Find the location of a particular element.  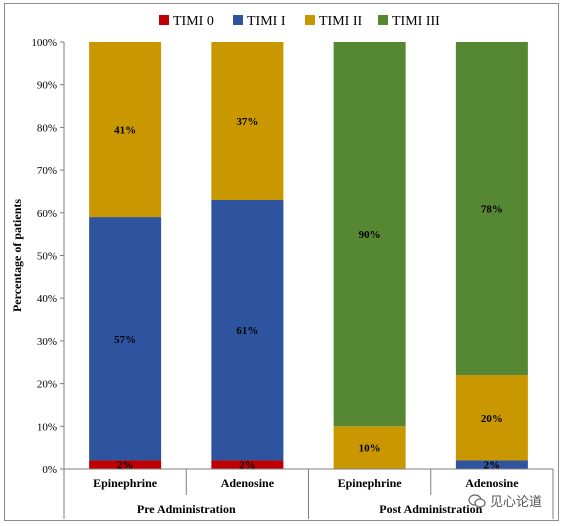

bar-segment-4-timi-i is located at coordinates (491, 464).